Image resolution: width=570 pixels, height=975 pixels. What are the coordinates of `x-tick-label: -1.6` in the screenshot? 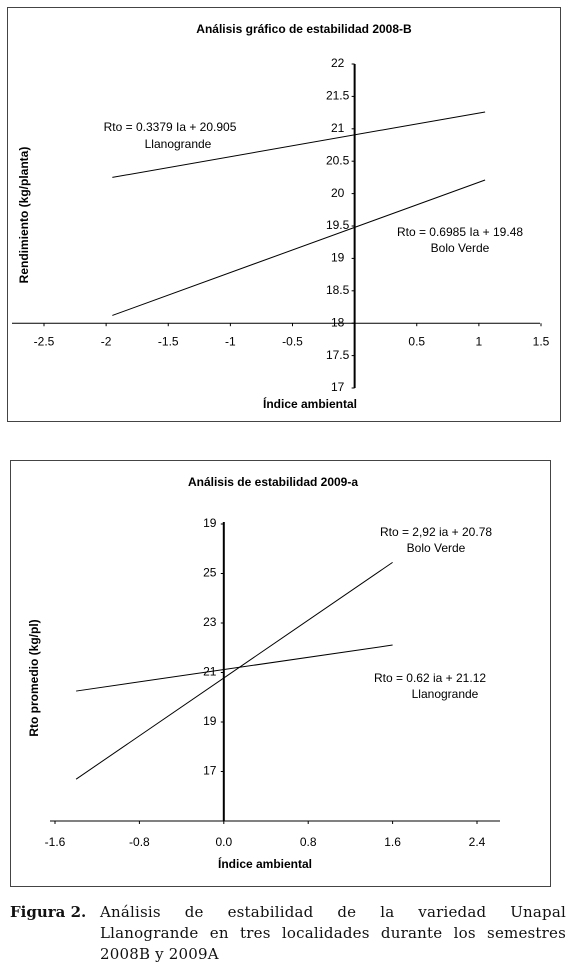 It's located at (55, 842).